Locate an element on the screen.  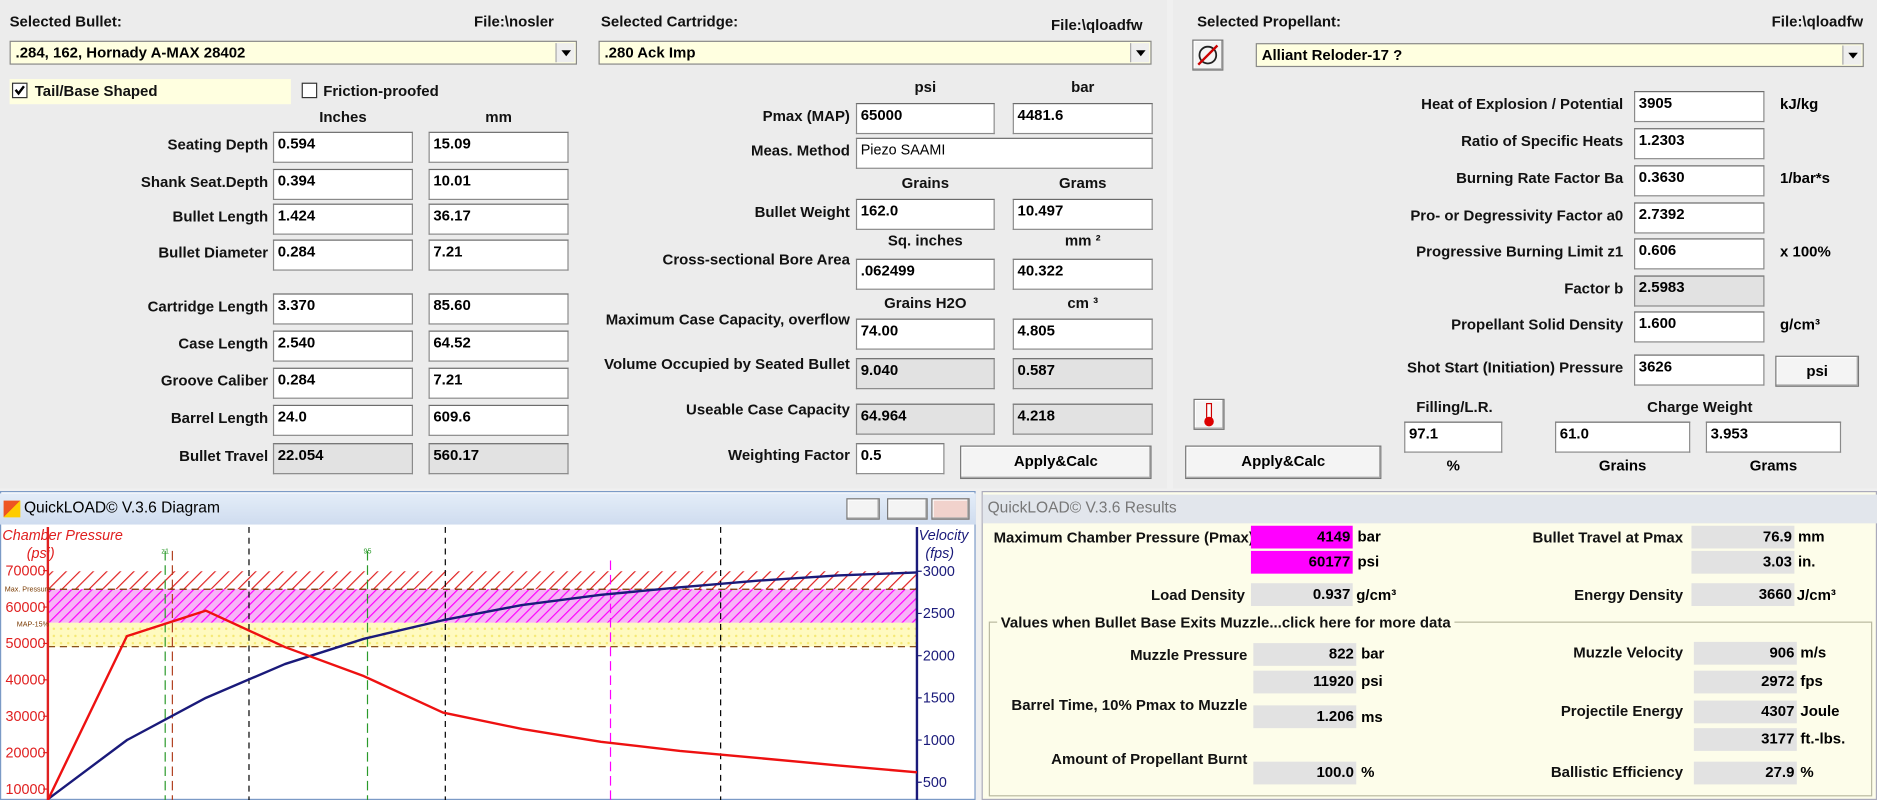
field-label: Groove Caliber is located at coordinates (214, 381).